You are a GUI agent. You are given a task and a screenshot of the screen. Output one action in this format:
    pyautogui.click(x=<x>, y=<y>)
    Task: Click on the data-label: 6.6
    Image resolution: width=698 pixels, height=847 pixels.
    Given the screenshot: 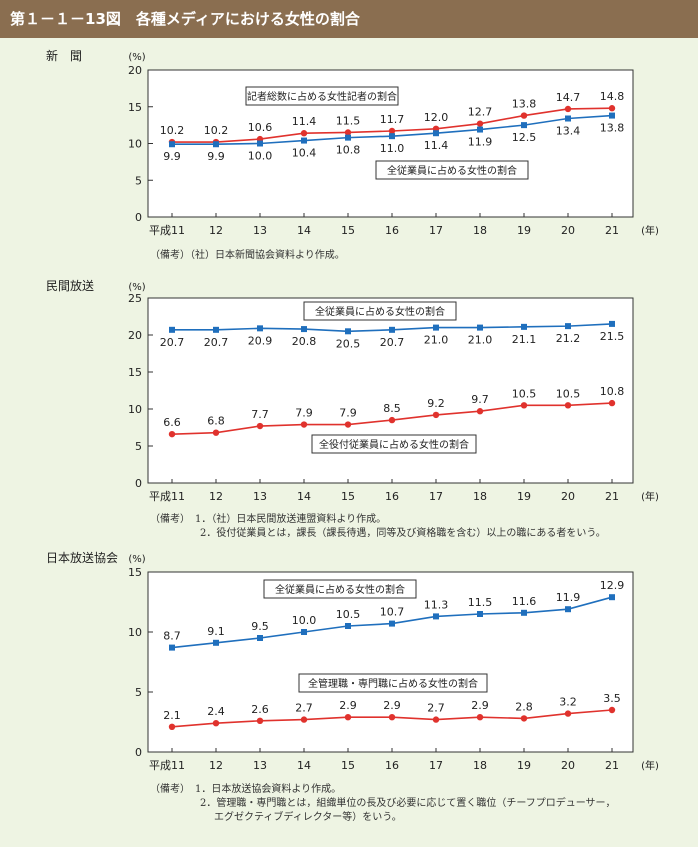 What is the action you would take?
    pyautogui.click(x=172, y=422)
    